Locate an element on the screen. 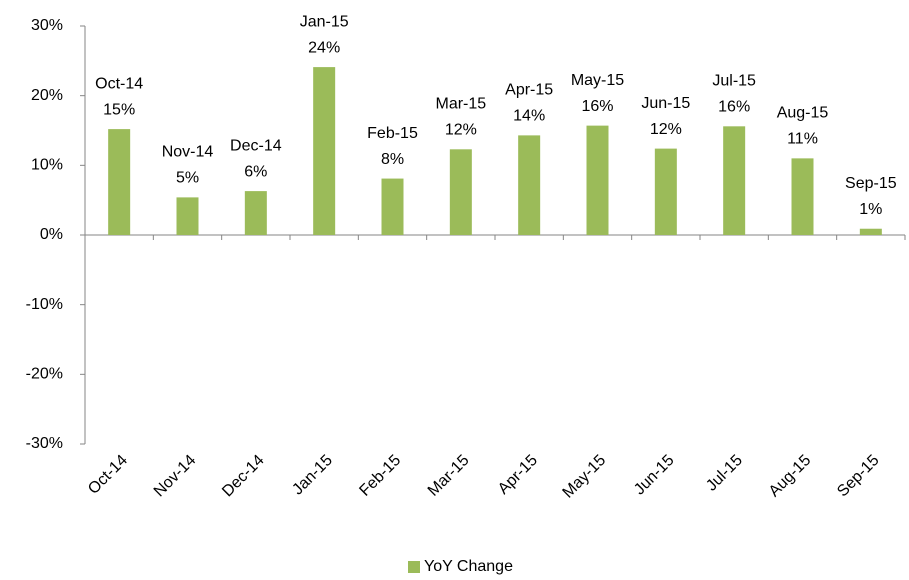 The width and height of the screenshot is (909, 580). y-tick-label: 30% is located at coordinates (47, 25).